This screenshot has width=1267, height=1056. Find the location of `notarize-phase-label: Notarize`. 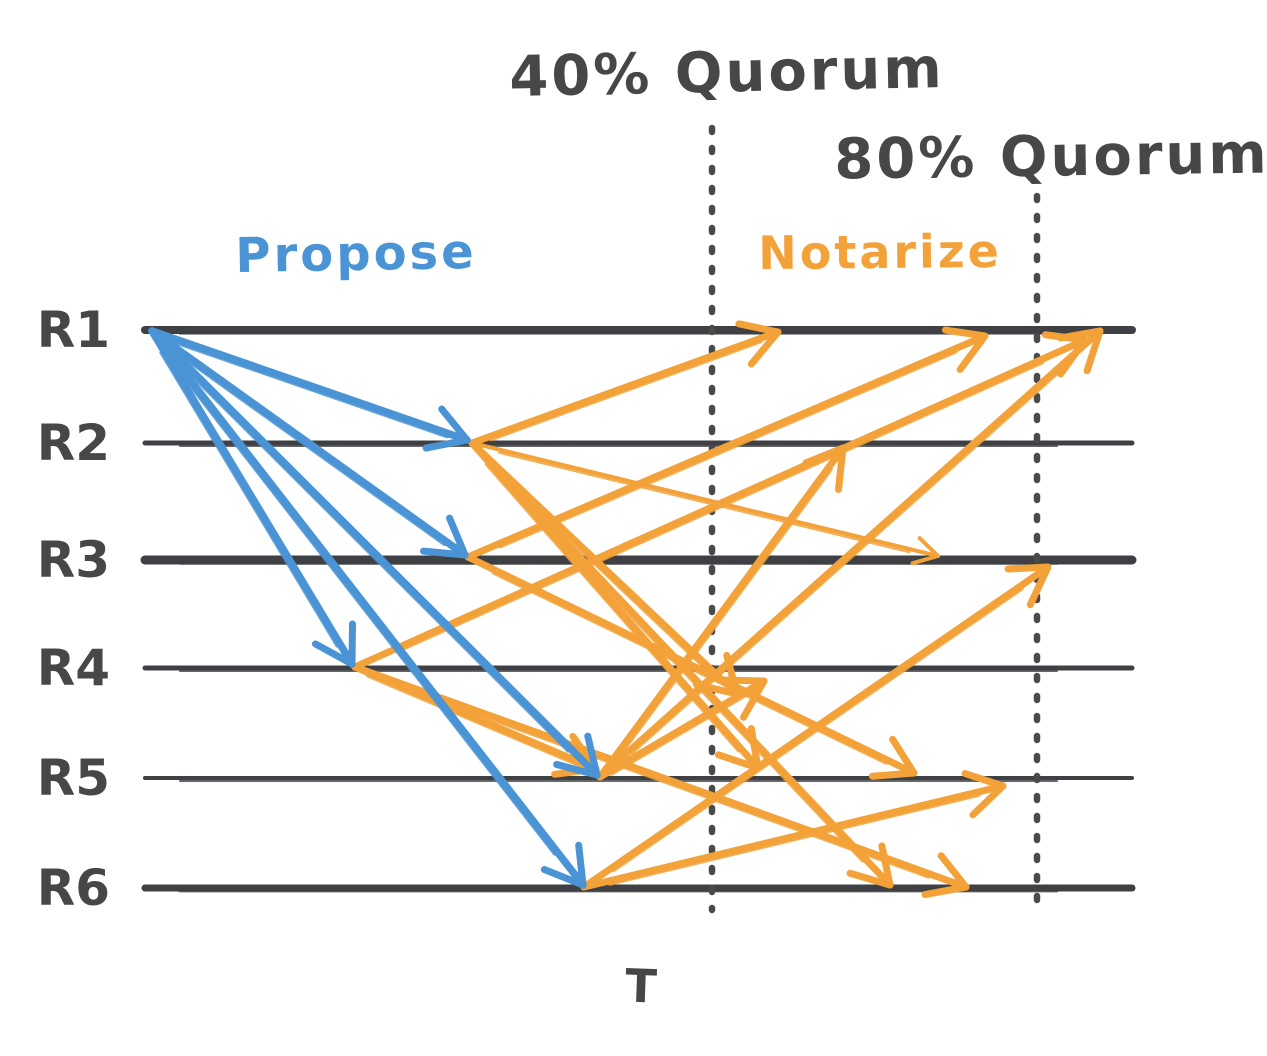

notarize-phase-label: Notarize is located at coordinates (880, 252).